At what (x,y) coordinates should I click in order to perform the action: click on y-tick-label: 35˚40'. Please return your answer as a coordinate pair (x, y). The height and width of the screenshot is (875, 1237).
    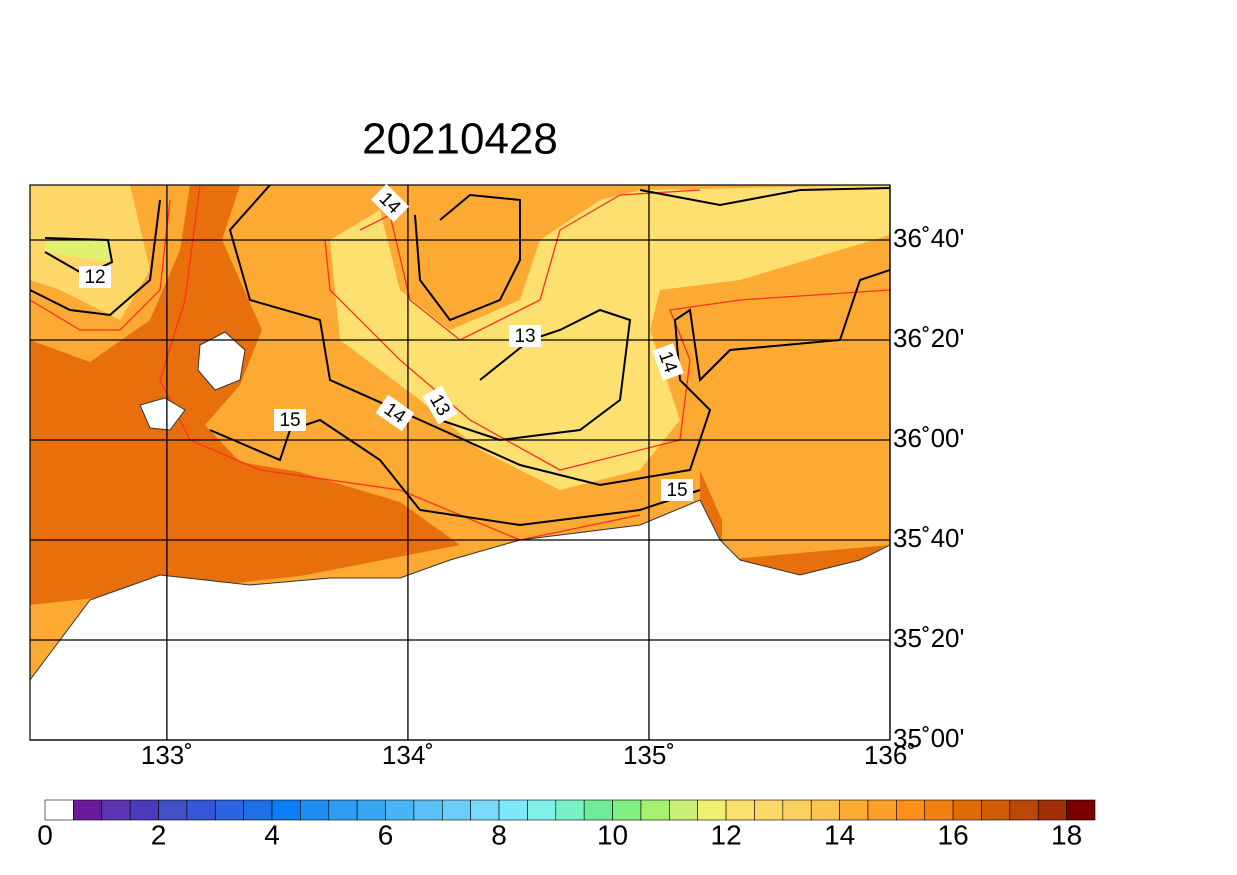
    Looking at the image, I should click on (928, 538).